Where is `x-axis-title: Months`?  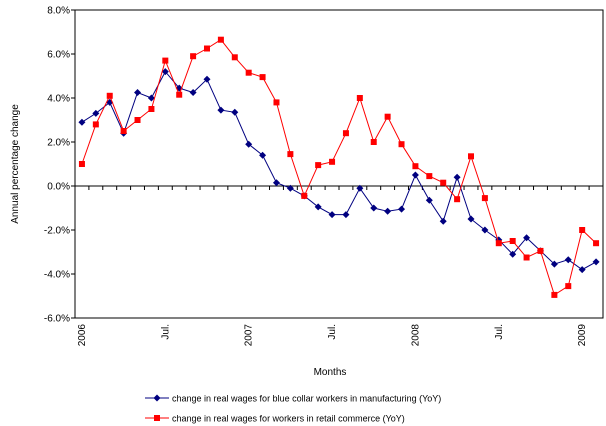
x-axis-title: Months is located at coordinates (330, 372).